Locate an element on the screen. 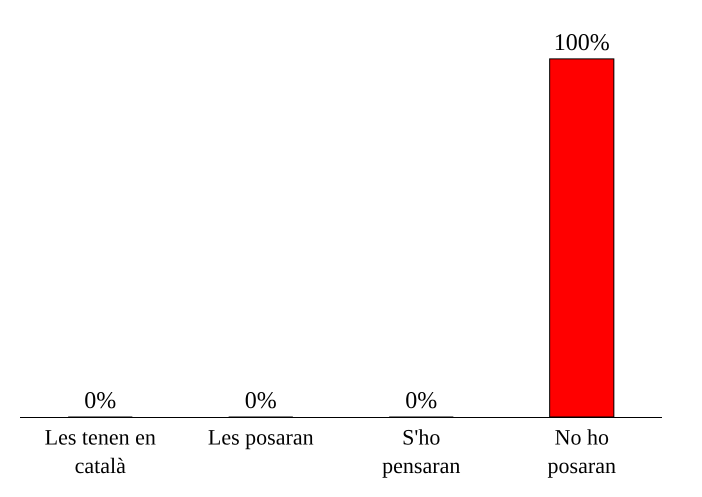 This screenshot has height=497, width=702. x-tick-label: Les posaran is located at coordinates (261, 437).